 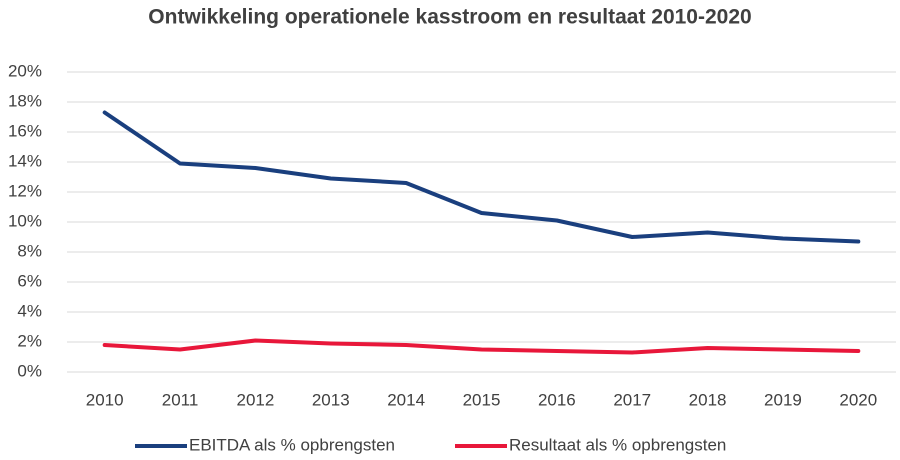 What do you see at coordinates (255, 399) in the screenshot?
I see `x-tick-label: 2012` at bounding box center [255, 399].